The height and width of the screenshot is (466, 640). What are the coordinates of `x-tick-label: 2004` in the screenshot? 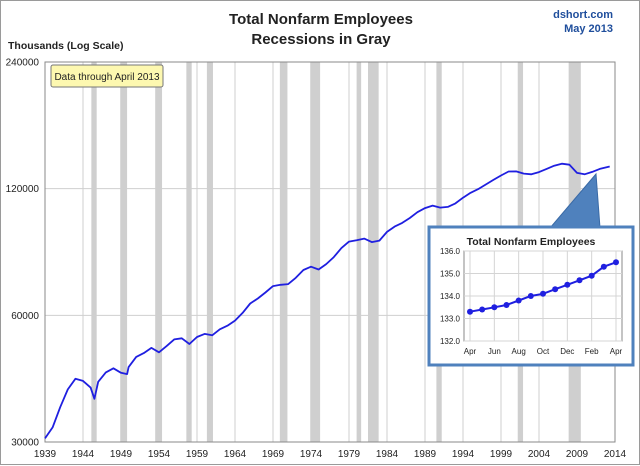 It's located at (539, 454).